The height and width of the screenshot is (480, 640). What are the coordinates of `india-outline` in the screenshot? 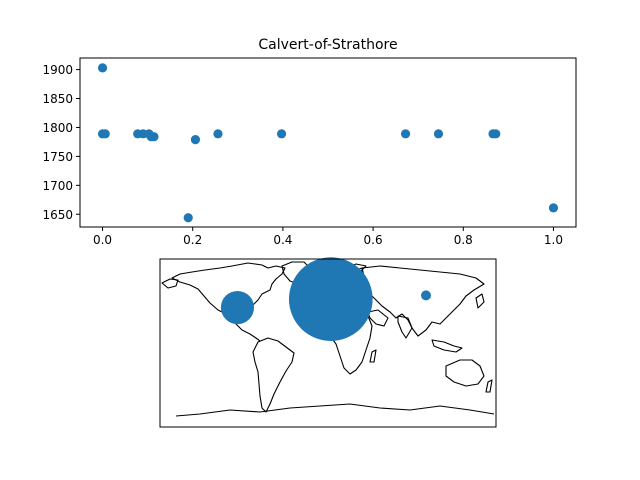 It's located at (405, 327).